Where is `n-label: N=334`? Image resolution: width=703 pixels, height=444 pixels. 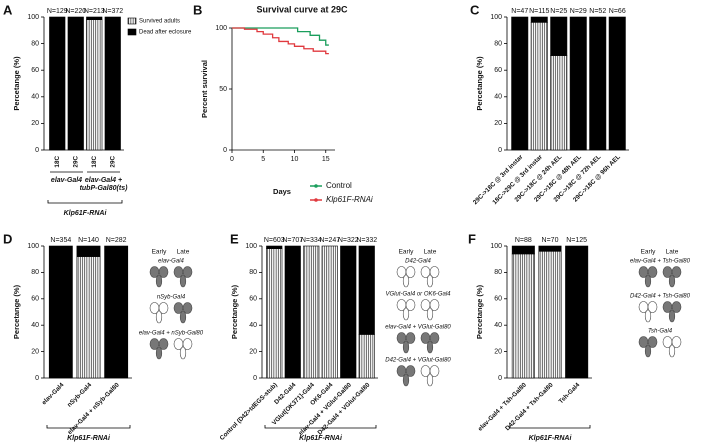 n-label: N=334 is located at coordinates (311, 240).